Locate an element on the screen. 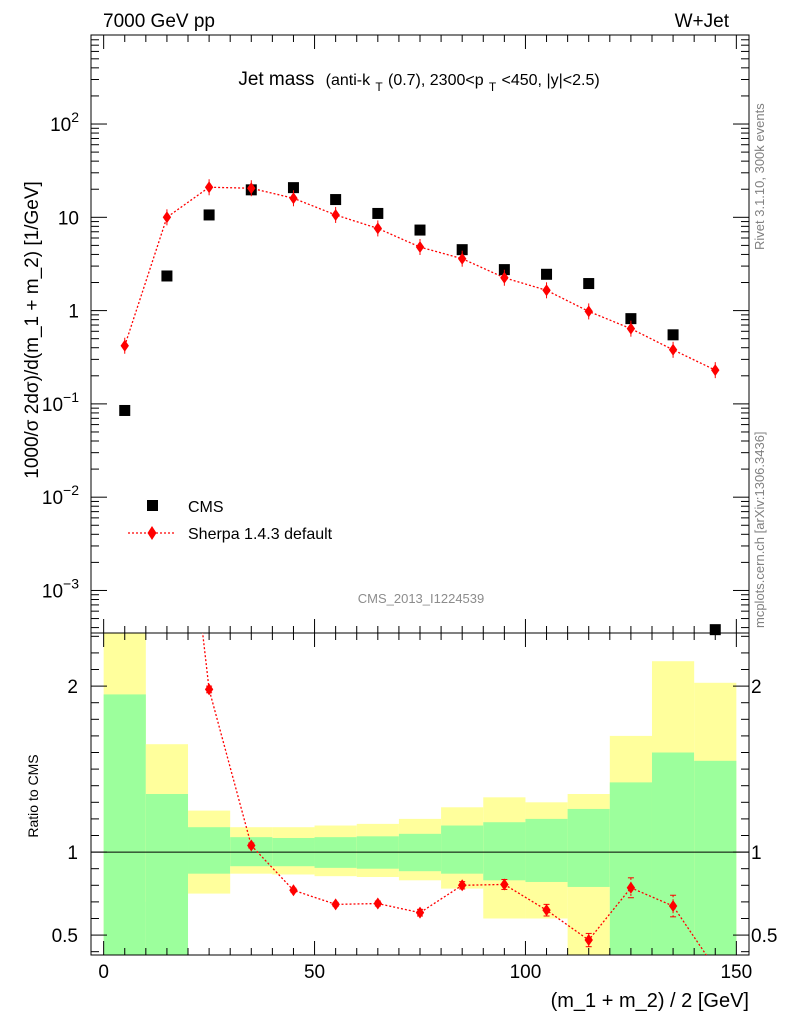 Image resolution: width=786 pixels, height=1024 pixels. x-tick-label: 100 is located at coordinates (526, 972).